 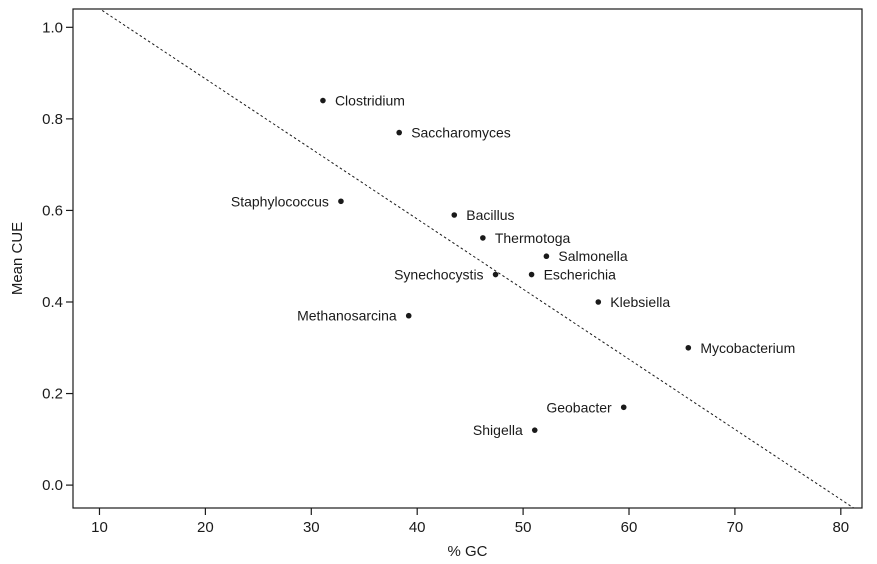 What do you see at coordinates (52, 485) in the screenshot?
I see `y-tick-label: 0.0` at bounding box center [52, 485].